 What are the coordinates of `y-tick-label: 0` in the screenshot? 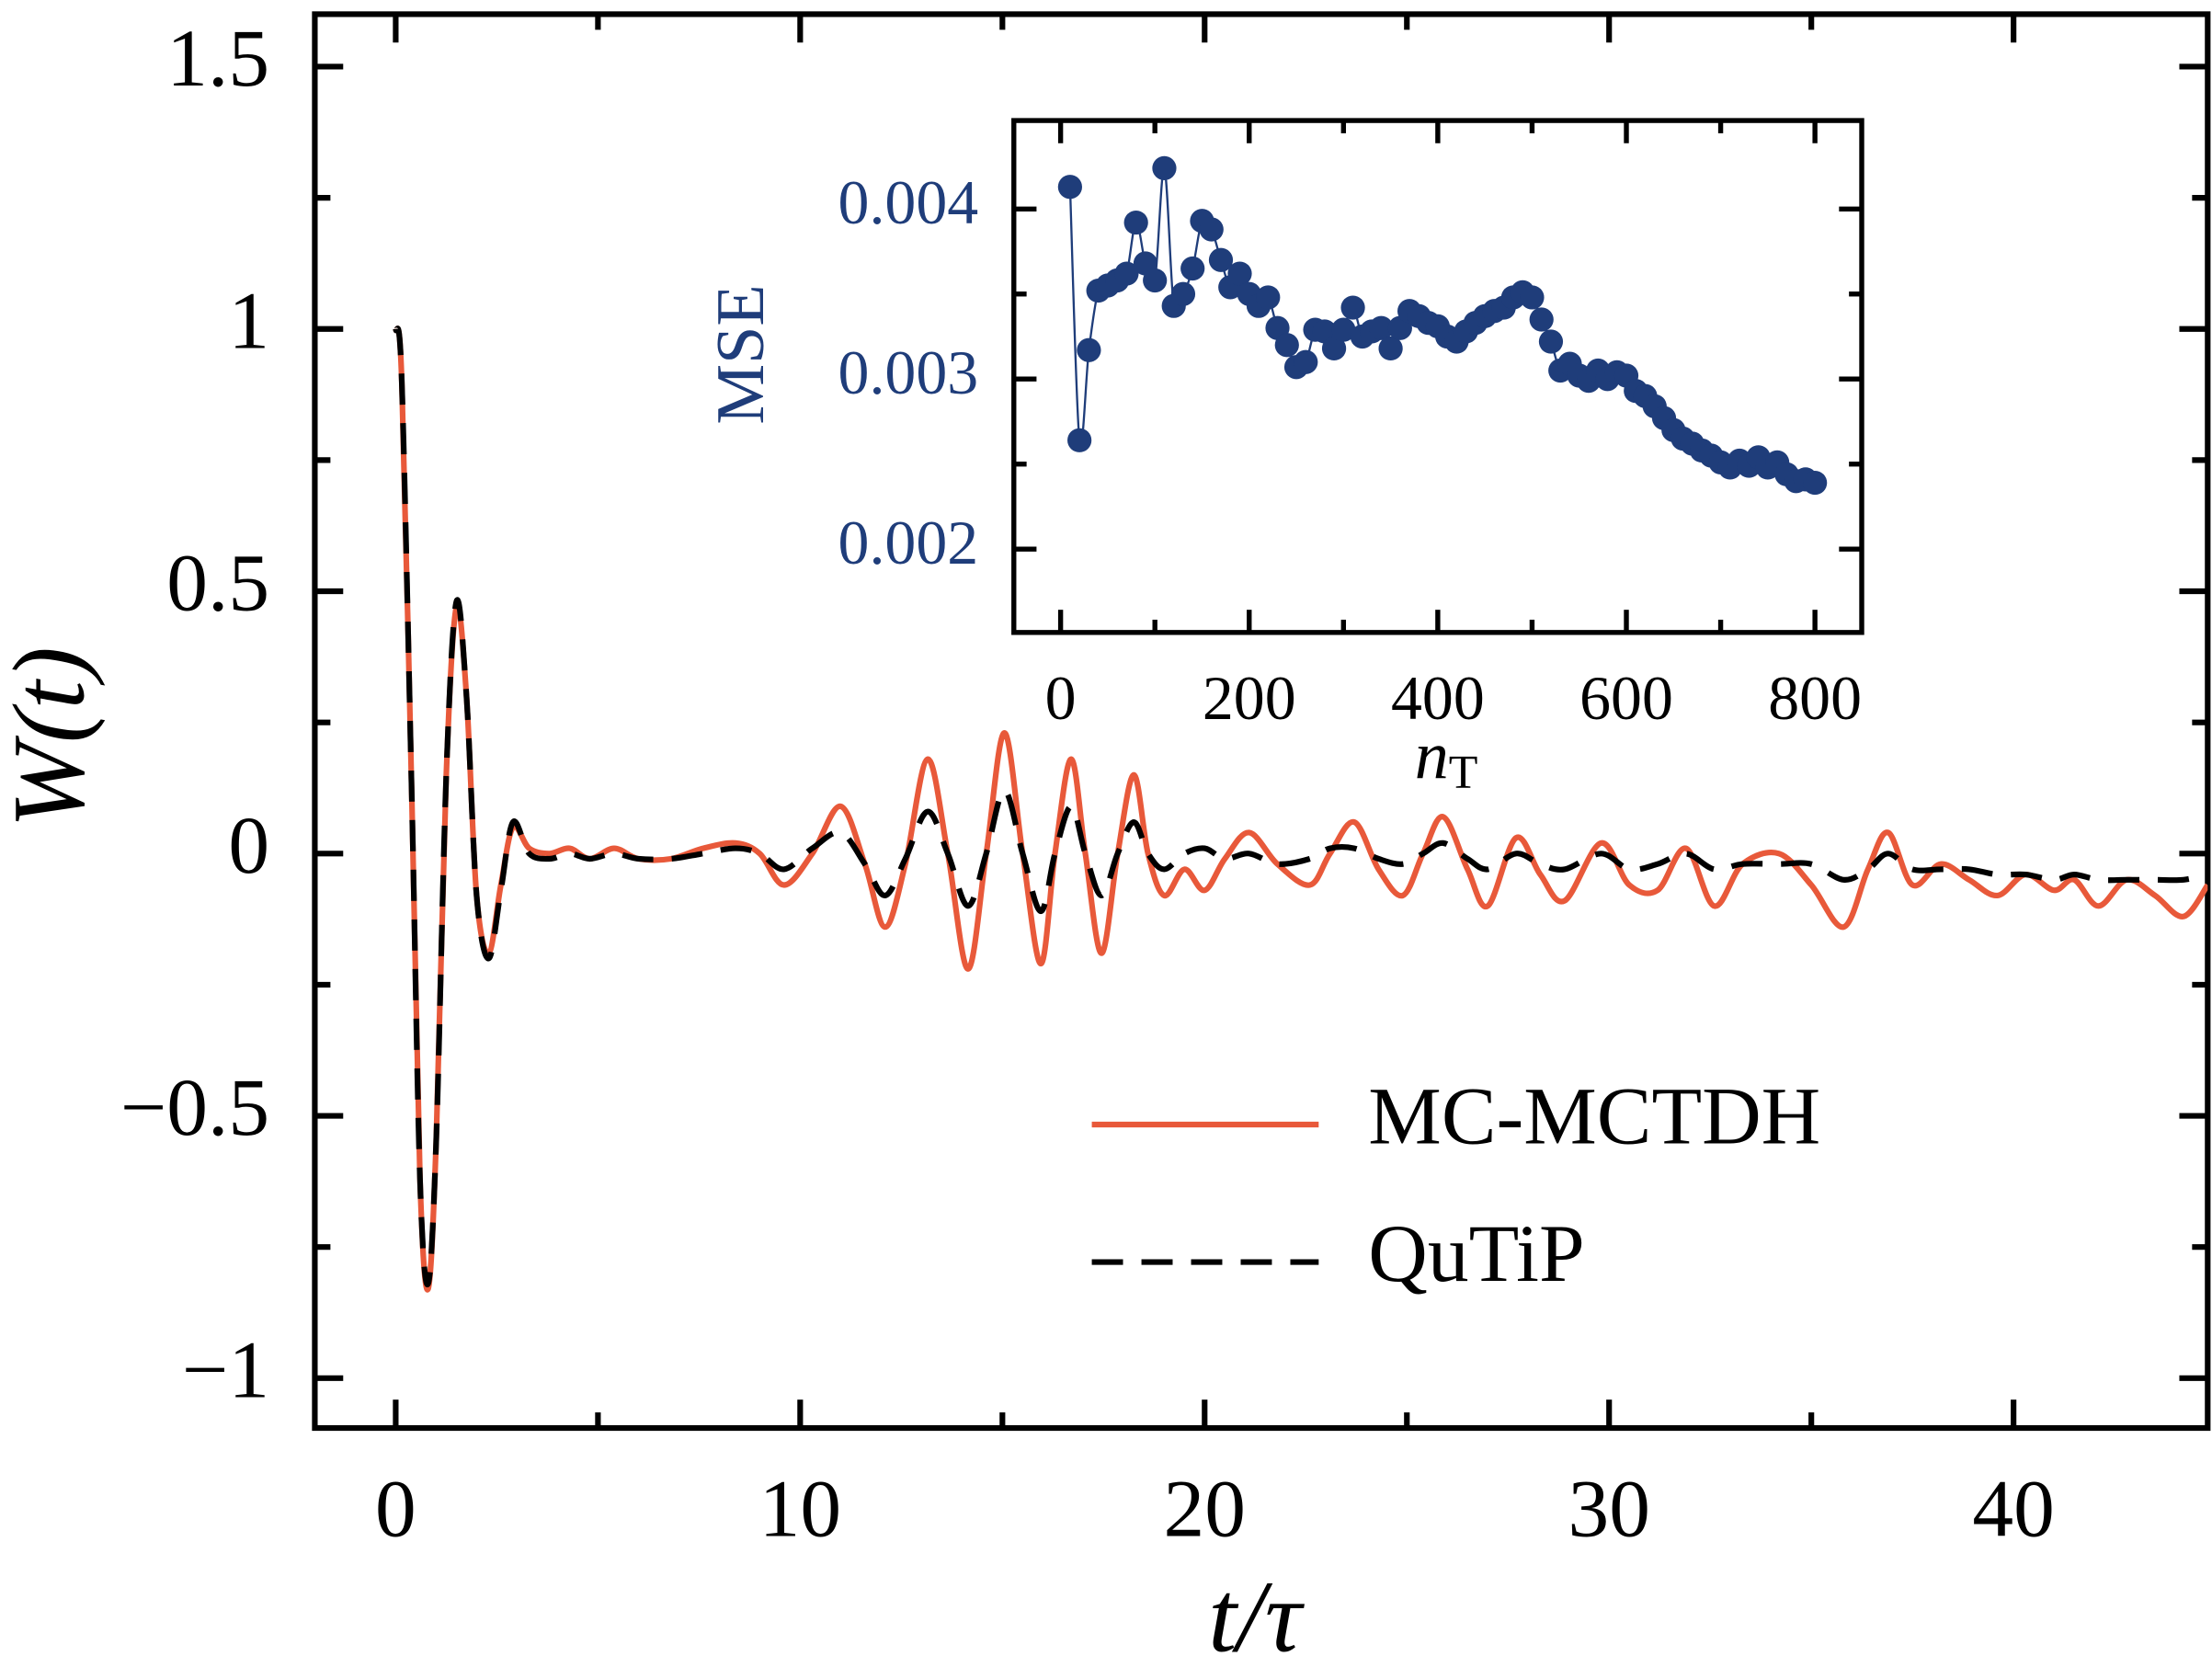 It's located at (248, 845).